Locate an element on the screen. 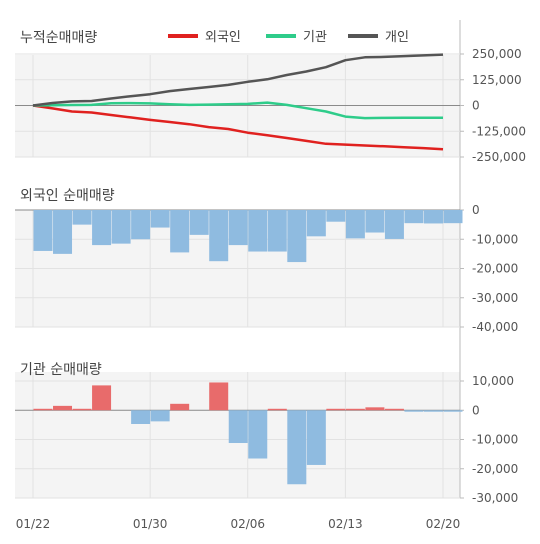 The width and height of the screenshot is (540, 544). x-tick-label-3: 02/06 is located at coordinates (247, 524).